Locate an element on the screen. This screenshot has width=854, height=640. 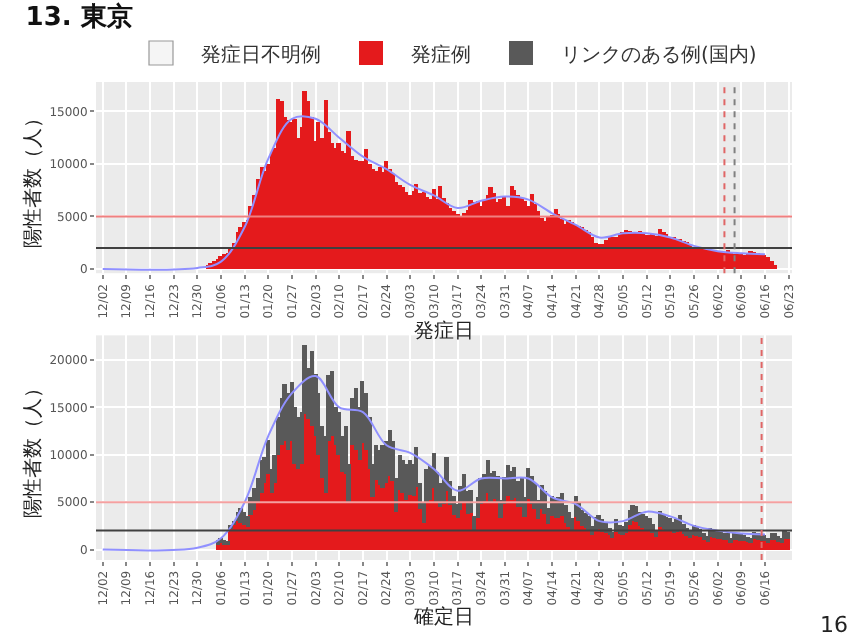
text: 16 is located at coordinates (834, 625).